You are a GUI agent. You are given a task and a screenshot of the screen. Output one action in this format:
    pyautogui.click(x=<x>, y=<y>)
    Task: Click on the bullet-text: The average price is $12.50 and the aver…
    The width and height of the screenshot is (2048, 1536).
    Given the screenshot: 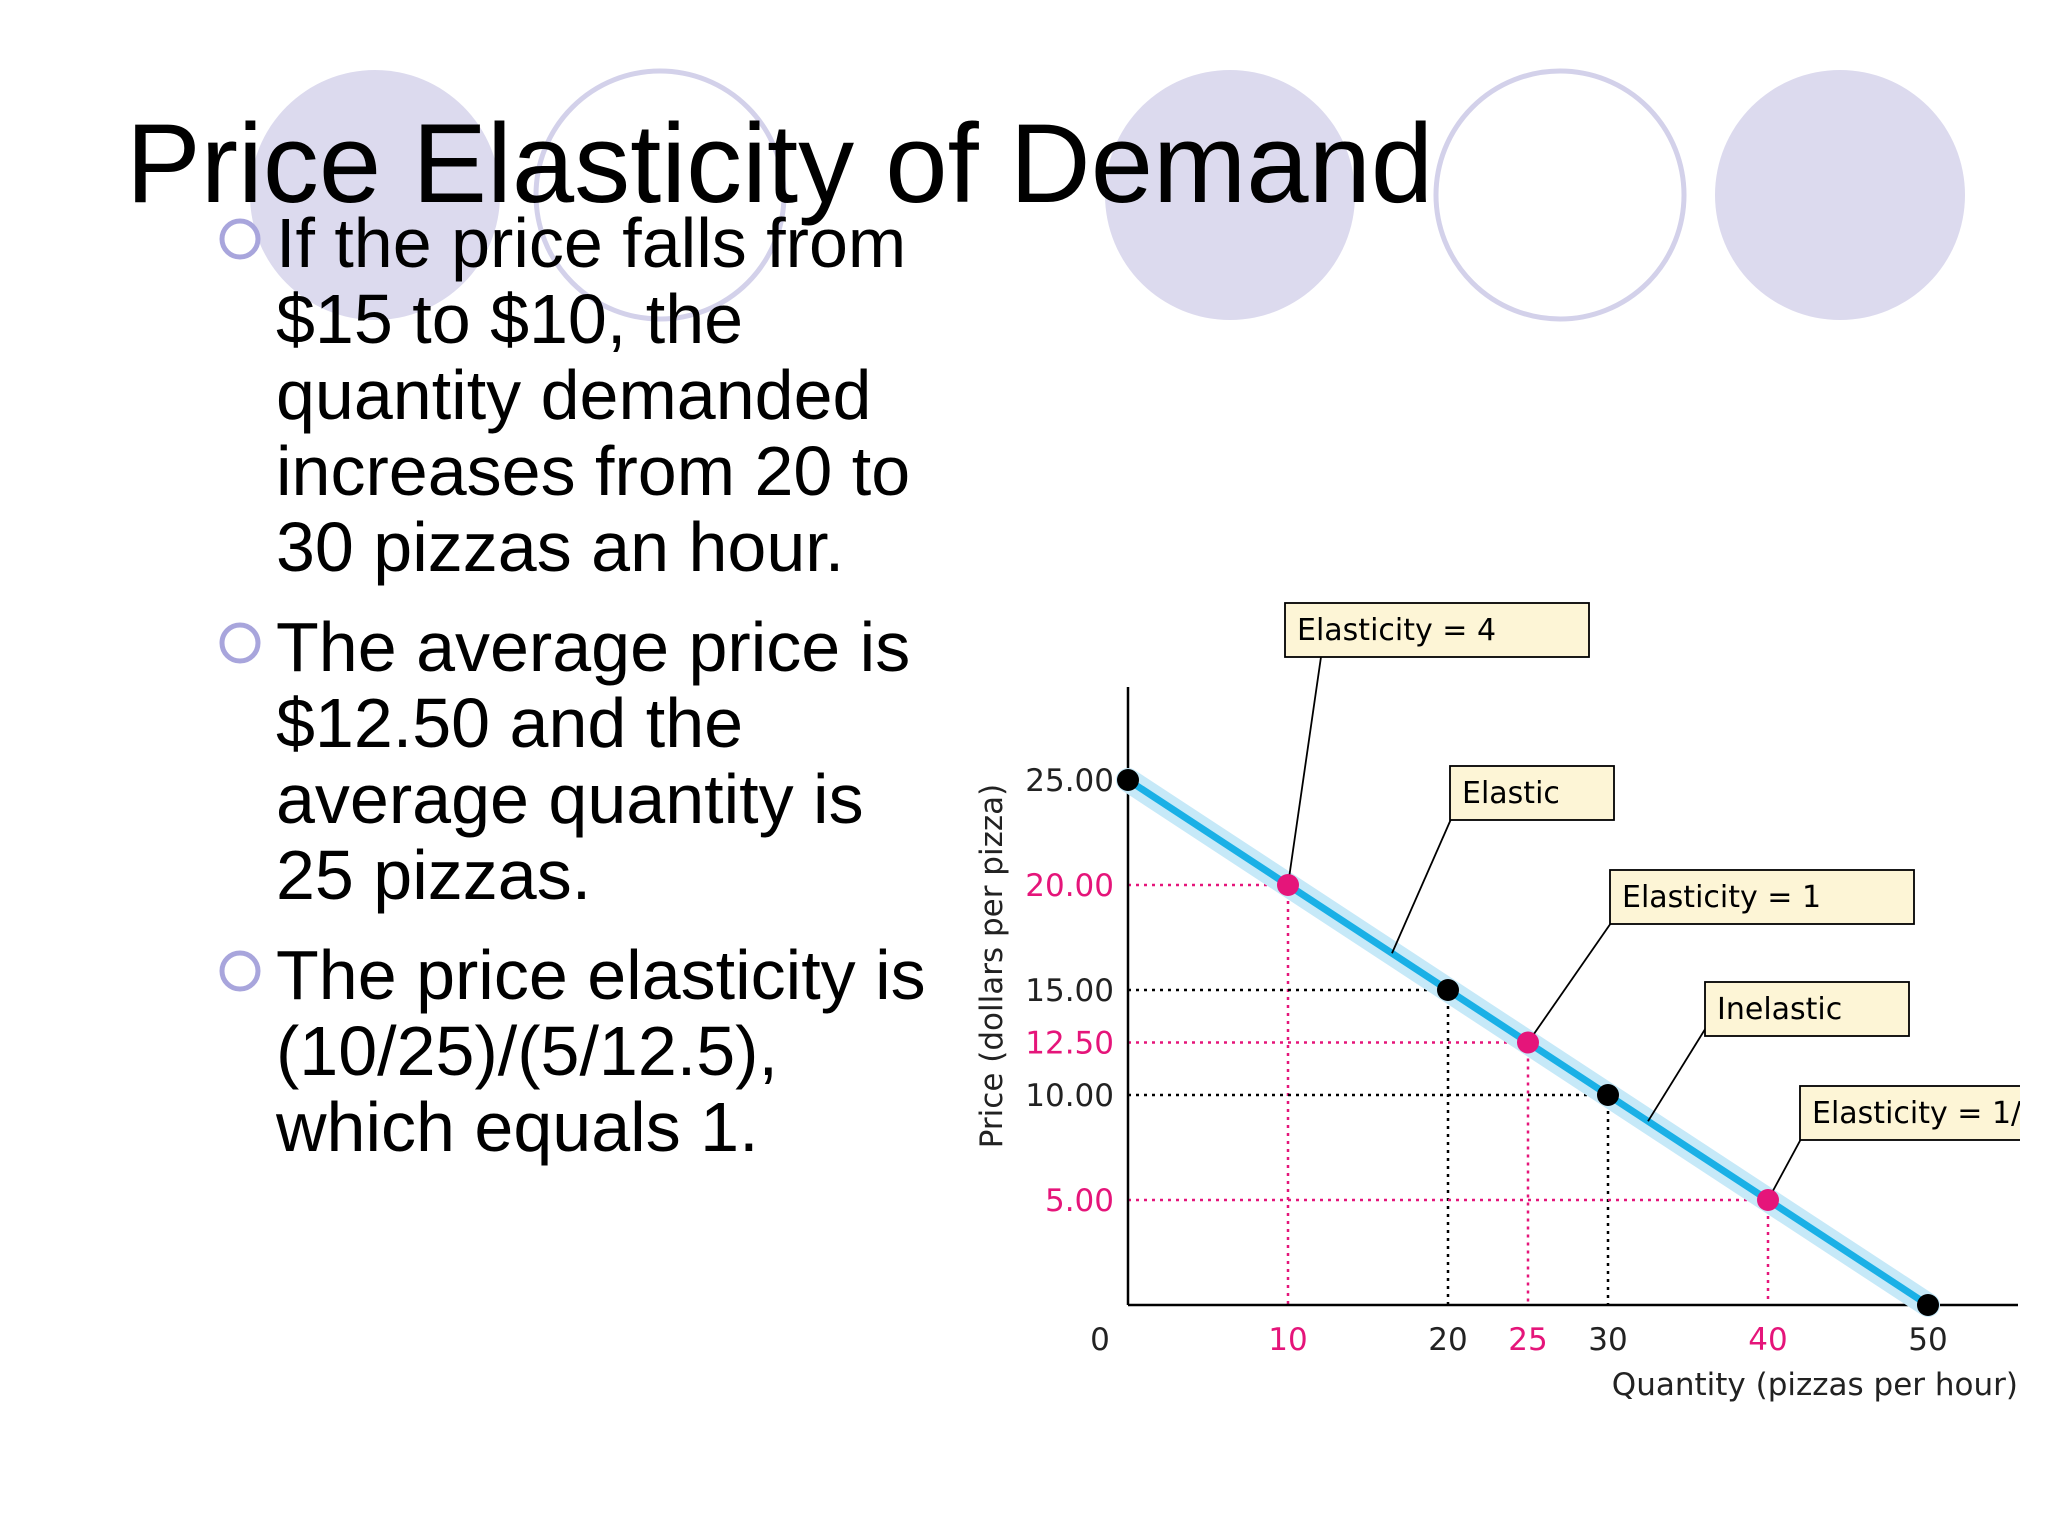 What is the action you would take?
    pyautogui.click(x=593, y=761)
    